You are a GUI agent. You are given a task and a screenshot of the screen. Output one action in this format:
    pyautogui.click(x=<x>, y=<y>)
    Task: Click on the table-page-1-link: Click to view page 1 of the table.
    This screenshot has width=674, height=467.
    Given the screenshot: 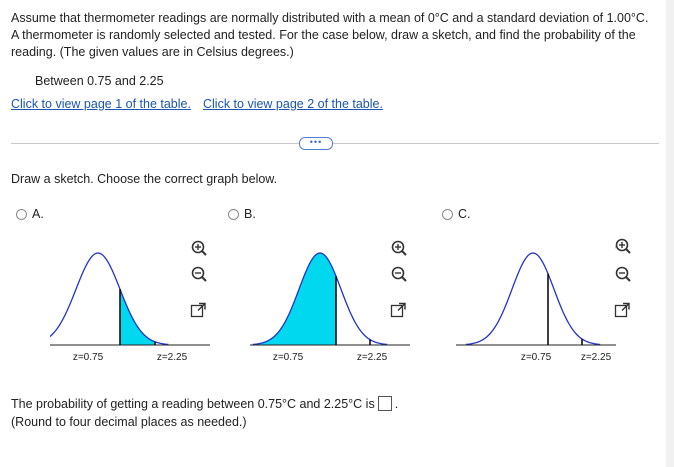 What is the action you would take?
    pyautogui.click(x=101, y=104)
    